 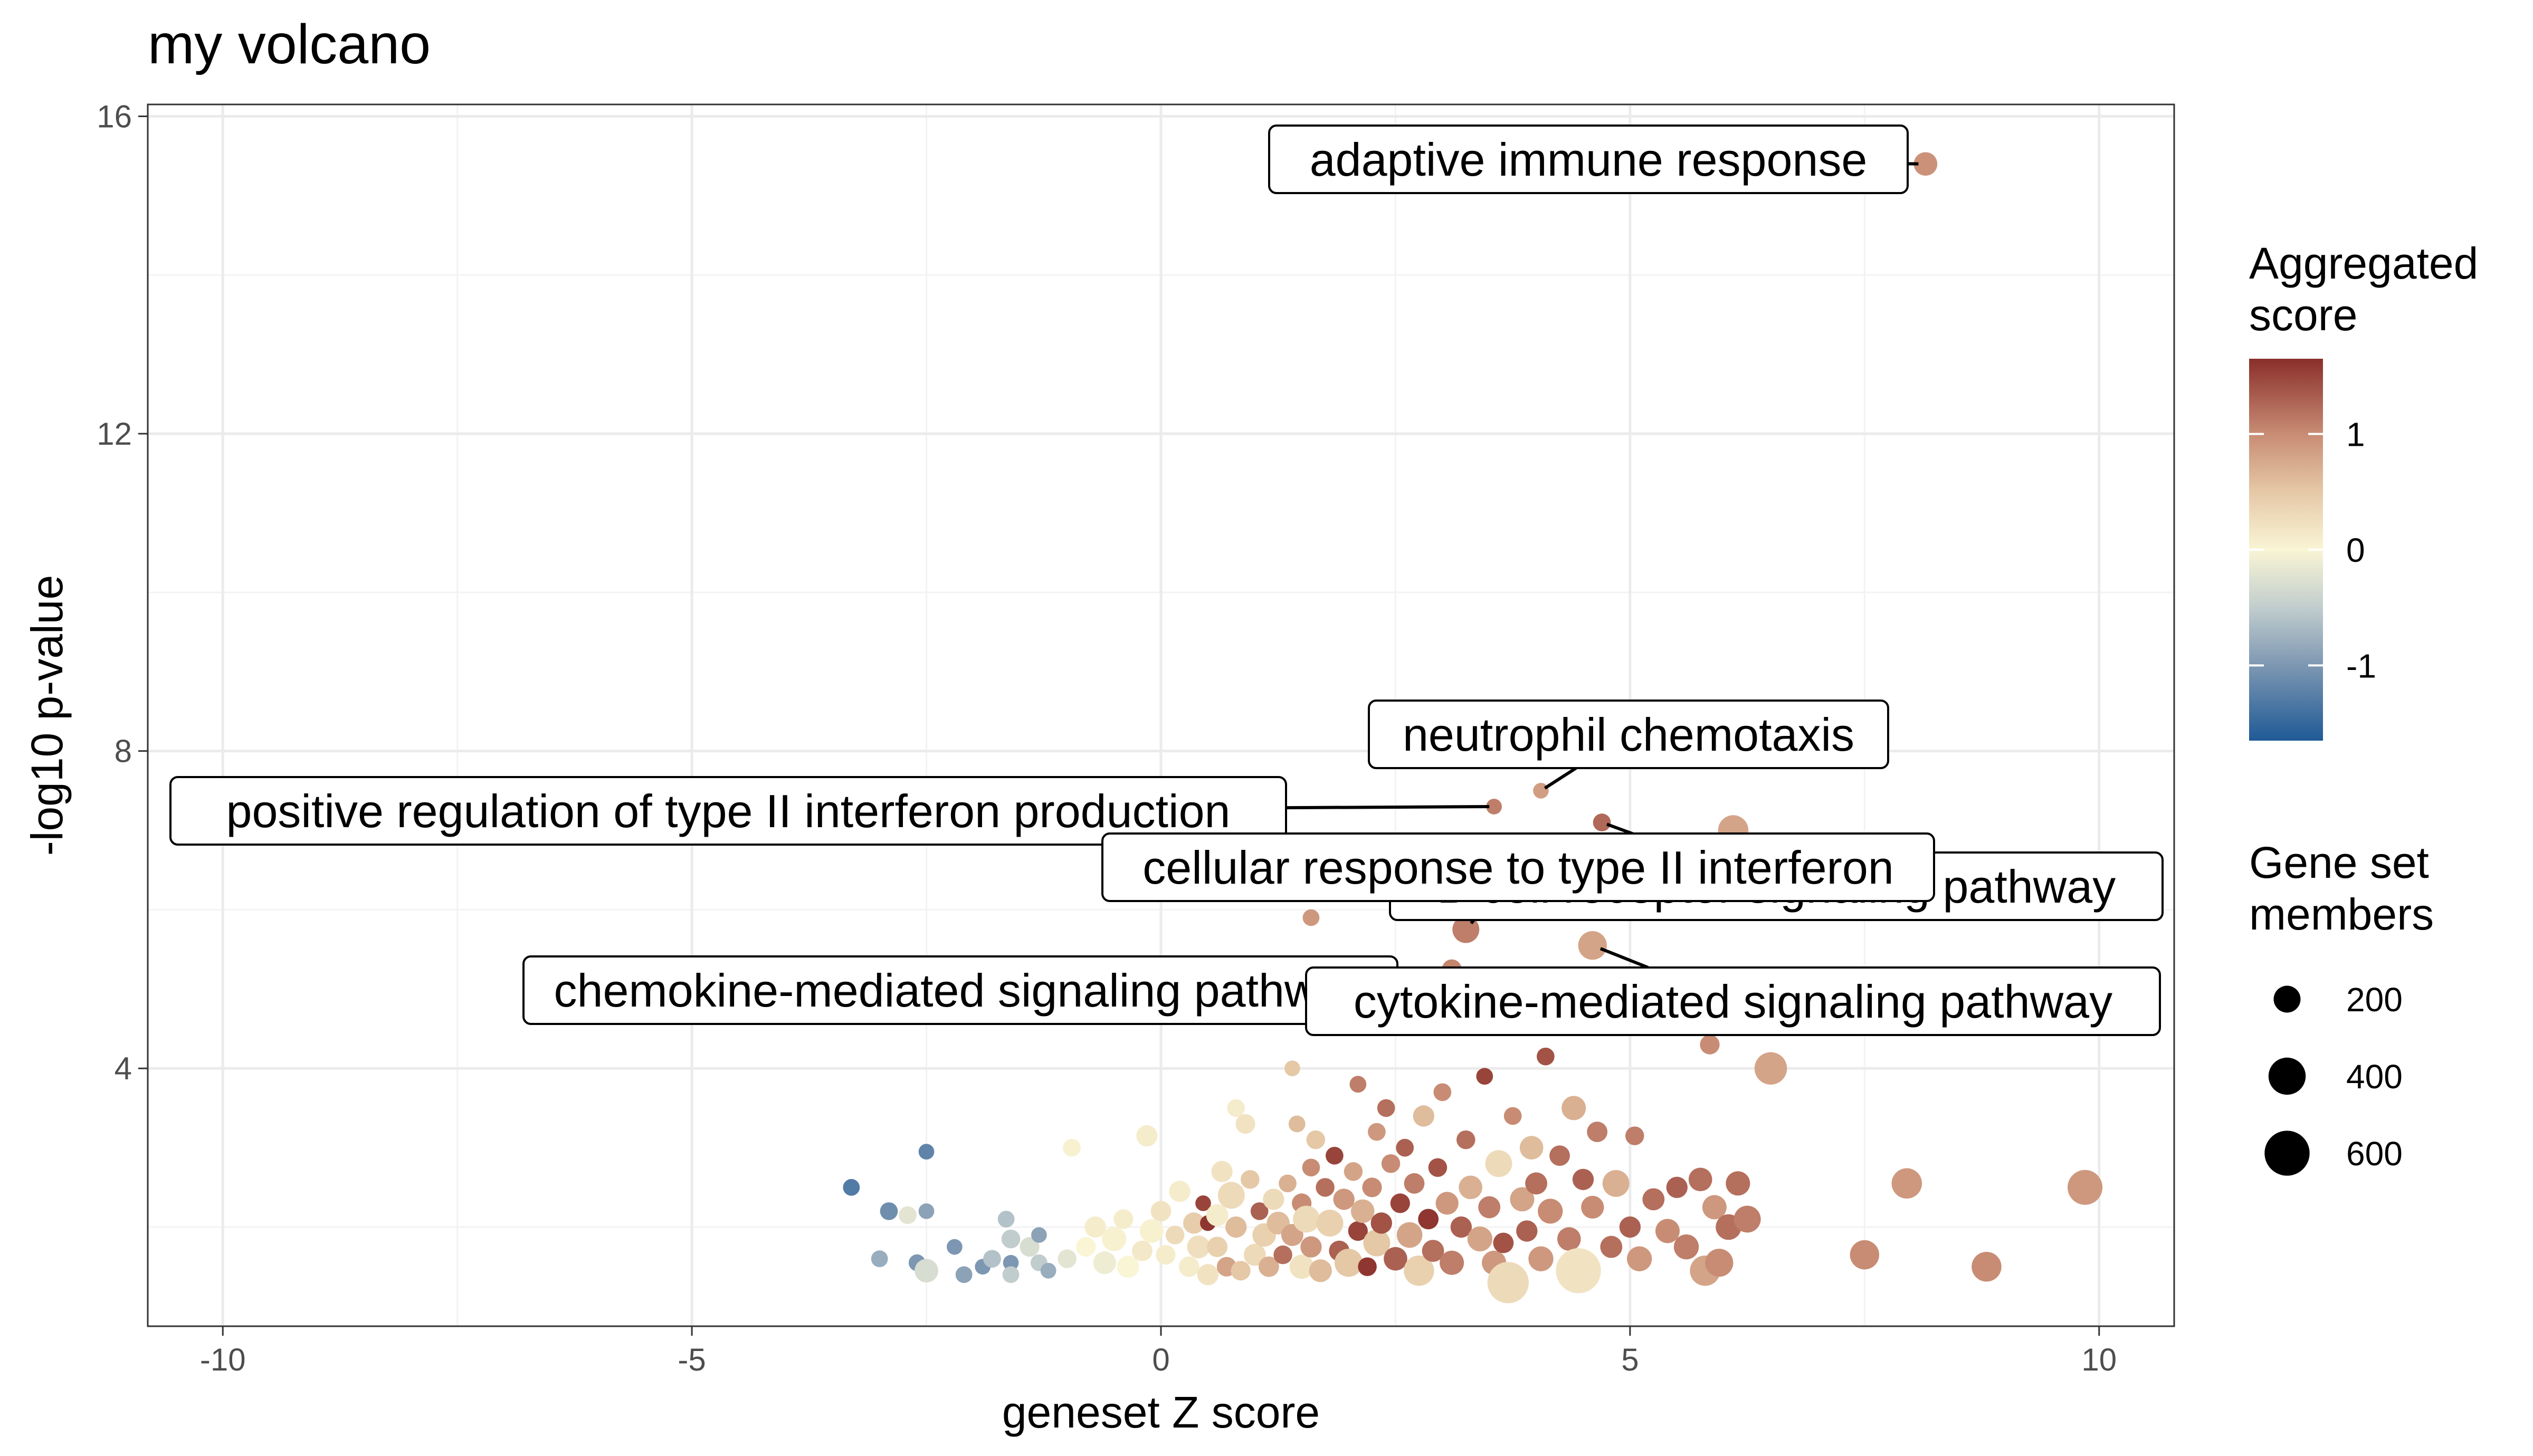 I want to click on y-axis-title: -log10 p-value, so click(x=47, y=715).